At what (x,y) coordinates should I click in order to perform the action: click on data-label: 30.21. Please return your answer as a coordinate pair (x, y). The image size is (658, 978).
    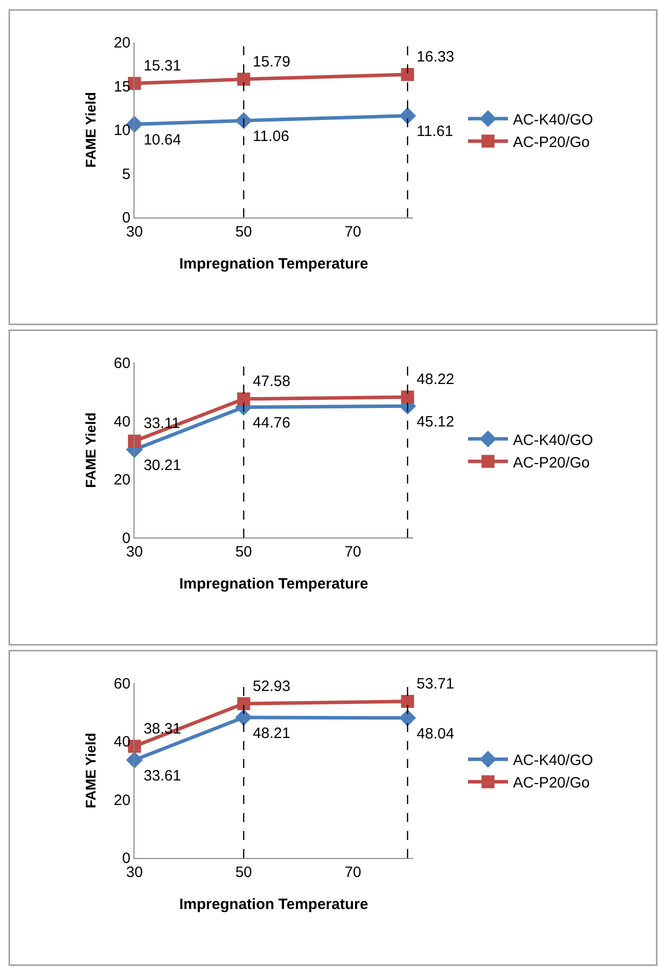
    Looking at the image, I should click on (163, 465).